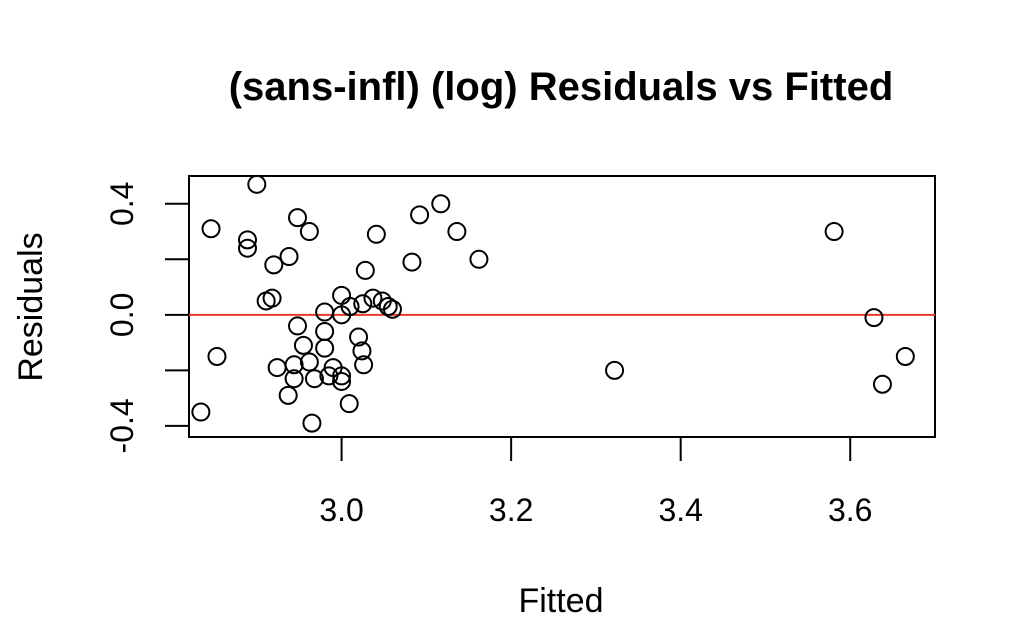  I want to click on chart-title: (sans-infl) (log) Residuals vs Fitted, so click(561, 87).